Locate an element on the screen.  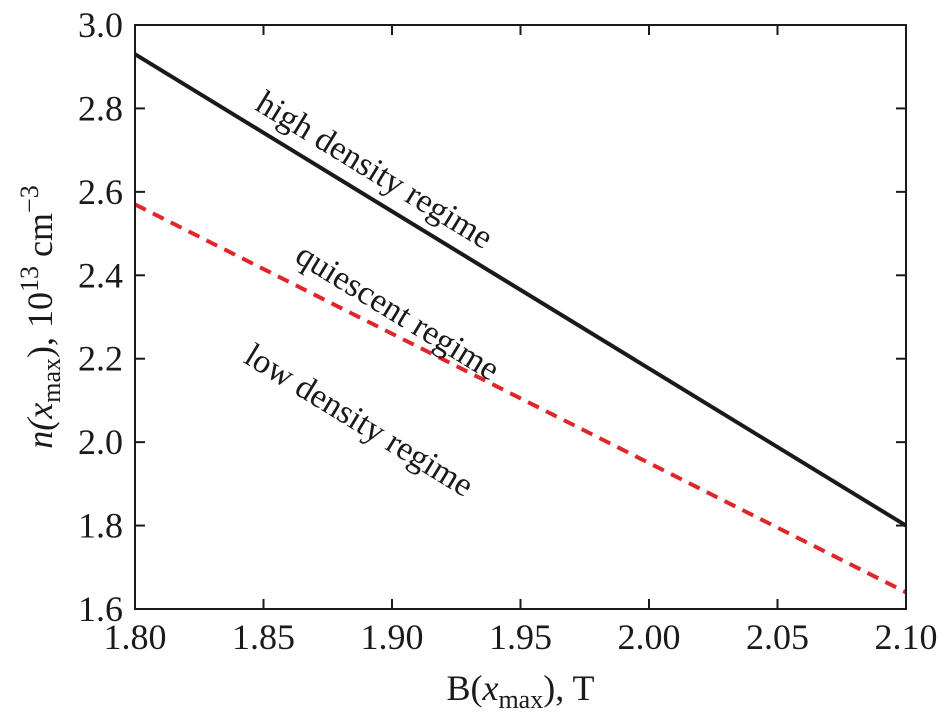
y-tick-label: 3.0 is located at coordinates (100, 25).